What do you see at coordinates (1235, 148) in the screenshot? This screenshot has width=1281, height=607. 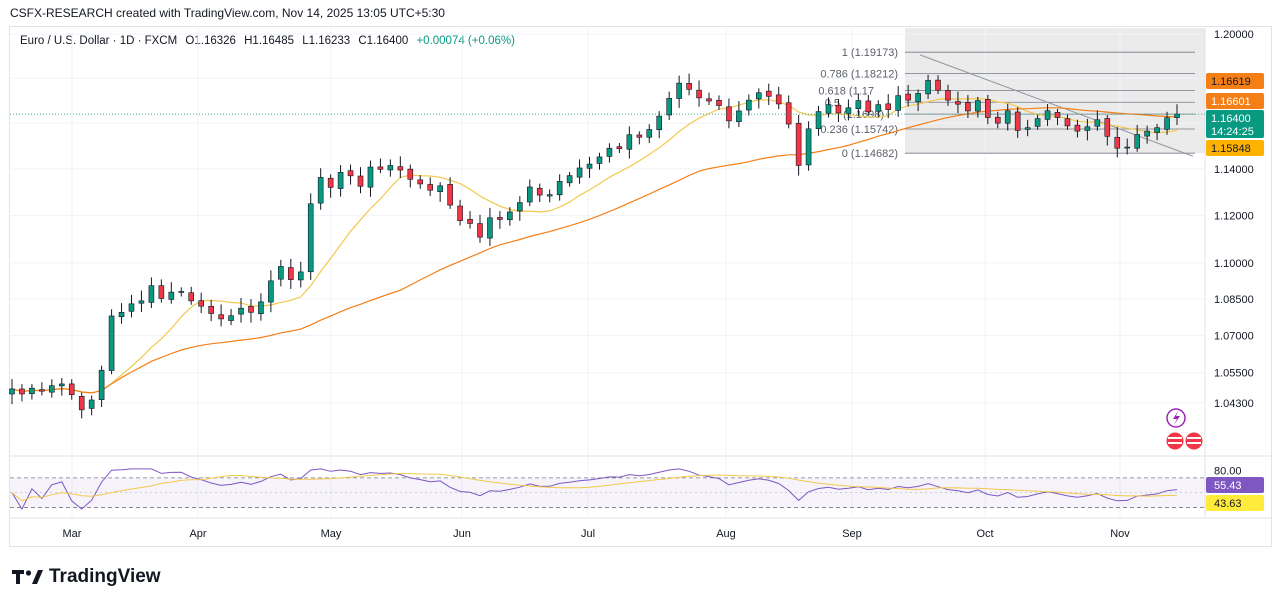 I see `price-tag-ma-fast-bg` at bounding box center [1235, 148].